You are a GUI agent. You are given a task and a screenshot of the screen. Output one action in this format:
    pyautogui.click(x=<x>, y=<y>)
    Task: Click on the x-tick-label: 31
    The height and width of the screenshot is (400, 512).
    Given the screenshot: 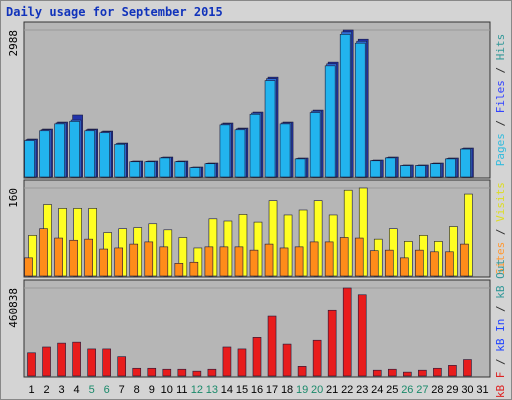 What is the action you would take?
    pyautogui.click(x=482, y=390)
    